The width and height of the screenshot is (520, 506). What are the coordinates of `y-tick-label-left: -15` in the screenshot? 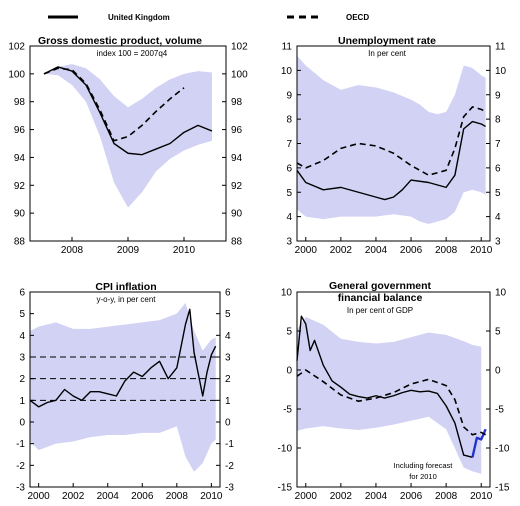 It's located at (285, 488).